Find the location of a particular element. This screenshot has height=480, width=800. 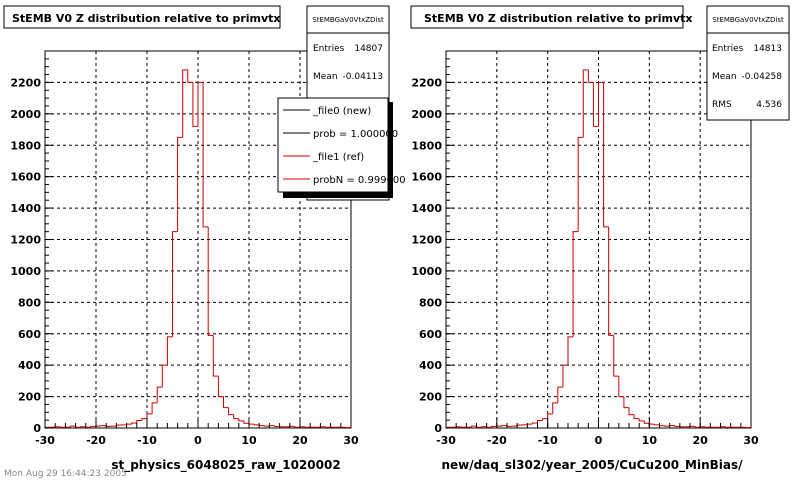

x-tick-label: 30 is located at coordinates (751, 440).